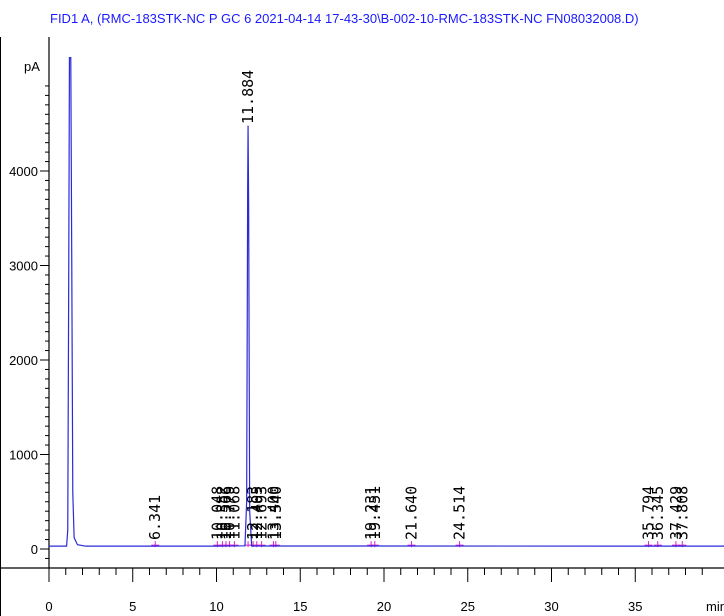 This screenshot has height=616, width=724. I want to click on peak-rt-label: 6.341, so click(155, 517).